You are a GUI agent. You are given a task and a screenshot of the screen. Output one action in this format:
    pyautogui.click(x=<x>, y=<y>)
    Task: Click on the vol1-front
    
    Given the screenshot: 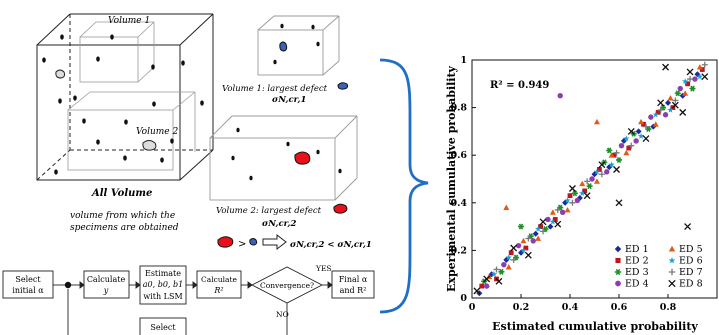 What is the action you would take?
    pyautogui.click(x=290, y=52)
    